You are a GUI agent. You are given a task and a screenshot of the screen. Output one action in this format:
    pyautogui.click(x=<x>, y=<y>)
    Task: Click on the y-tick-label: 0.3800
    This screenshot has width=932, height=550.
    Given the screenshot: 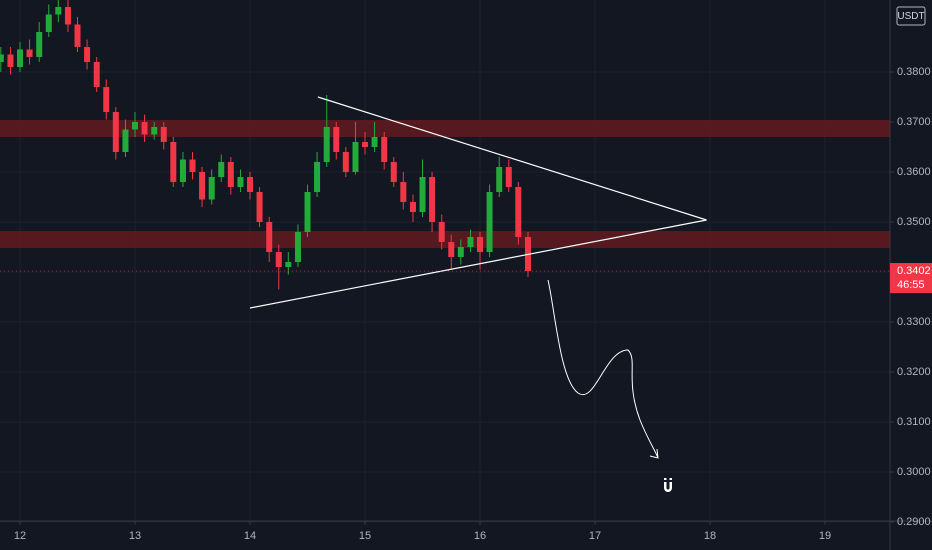 What is the action you would take?
    pyautogui.click(x=914, y=72)
    